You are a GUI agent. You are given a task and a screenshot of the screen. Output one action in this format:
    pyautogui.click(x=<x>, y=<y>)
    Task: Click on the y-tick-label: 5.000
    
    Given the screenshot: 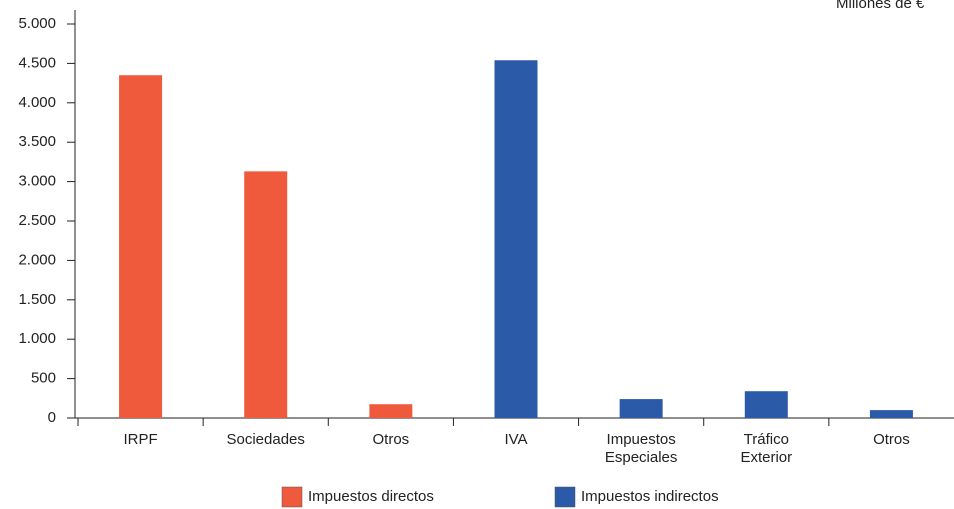 What is the action you would take?
    pyautogui.click(x=37, y=23)
    